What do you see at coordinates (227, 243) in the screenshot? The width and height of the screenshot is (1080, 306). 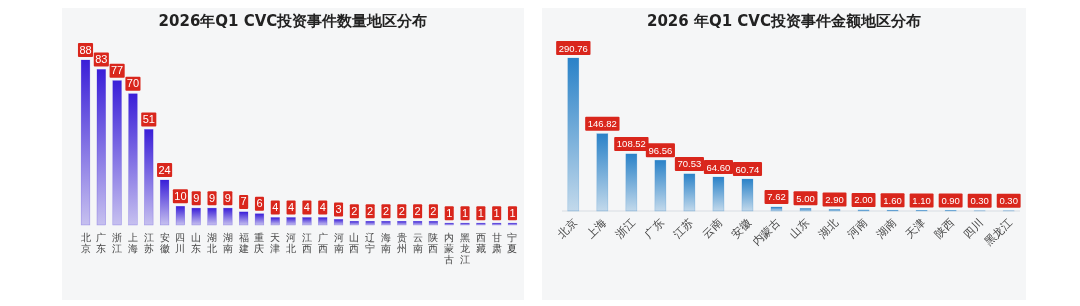 I see `x-tick-label: 湖南` at bounding box center [227, 243].